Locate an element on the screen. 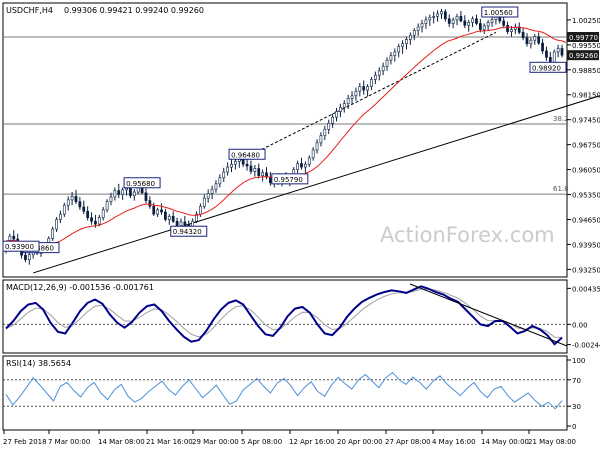 The width and height of the screenshot is (600, 450). time-tick-label: 29 Mar 00:00 is located at coordinates (215, 442).